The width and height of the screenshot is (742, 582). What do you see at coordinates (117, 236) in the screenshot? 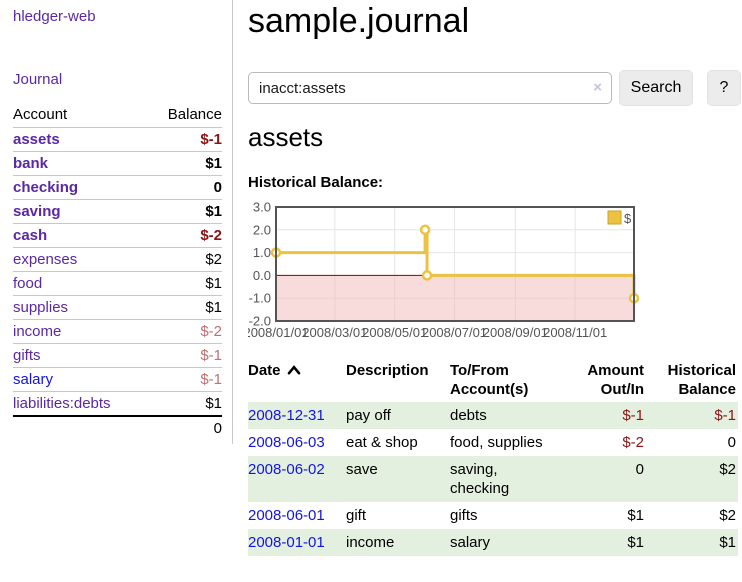
I see `account-row: cash $-2` at bounding box center [117, 236].